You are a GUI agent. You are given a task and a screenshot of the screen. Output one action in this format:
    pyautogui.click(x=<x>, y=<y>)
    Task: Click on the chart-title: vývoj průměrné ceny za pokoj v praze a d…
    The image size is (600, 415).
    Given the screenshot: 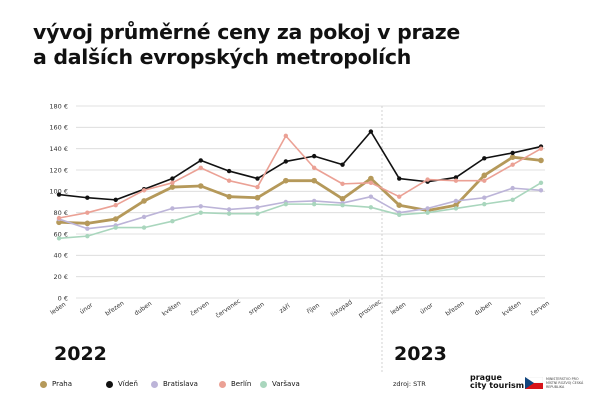 What is the action you would take?
    pyautogui.click(x=246, y=45)
    